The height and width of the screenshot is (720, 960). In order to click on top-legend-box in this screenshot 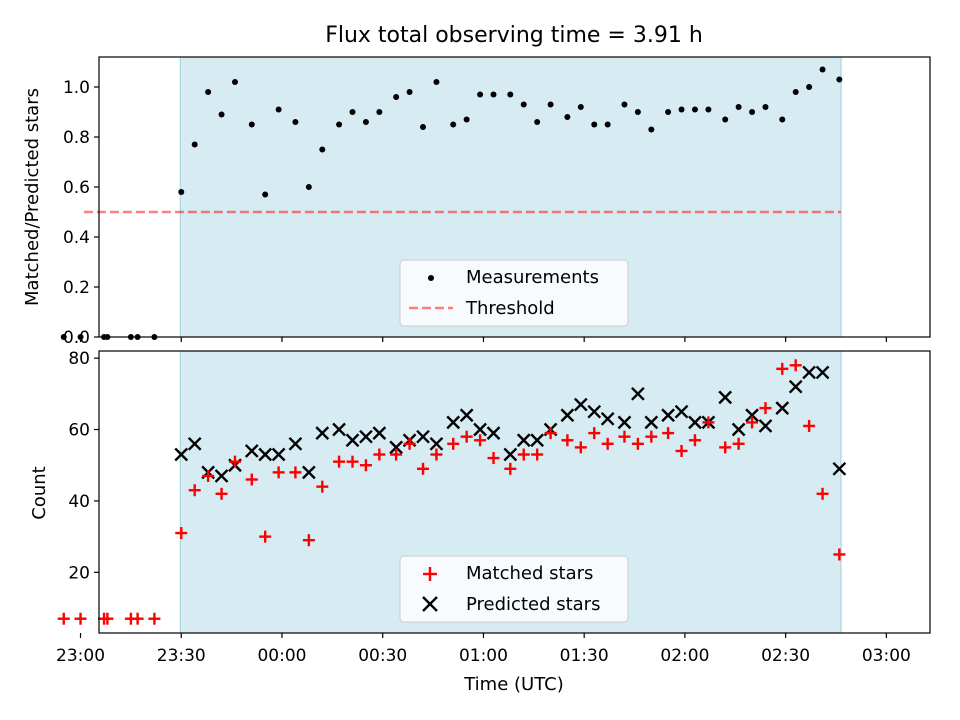, I will do `click(514, 293)`.